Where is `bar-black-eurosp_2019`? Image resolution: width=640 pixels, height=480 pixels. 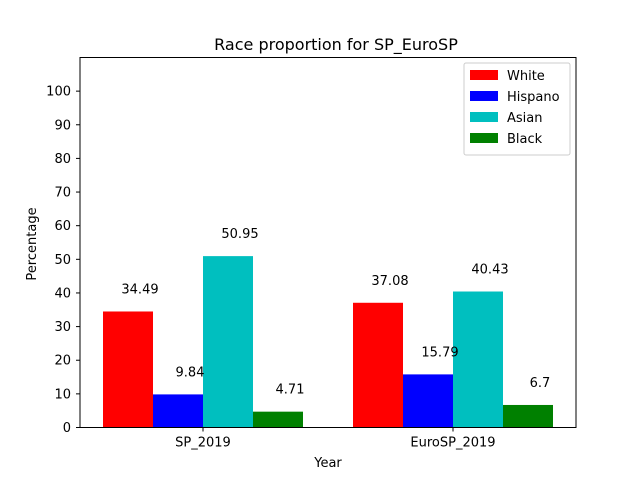 bar-black-eurosp_2019 is located at coordinates (528, 416).